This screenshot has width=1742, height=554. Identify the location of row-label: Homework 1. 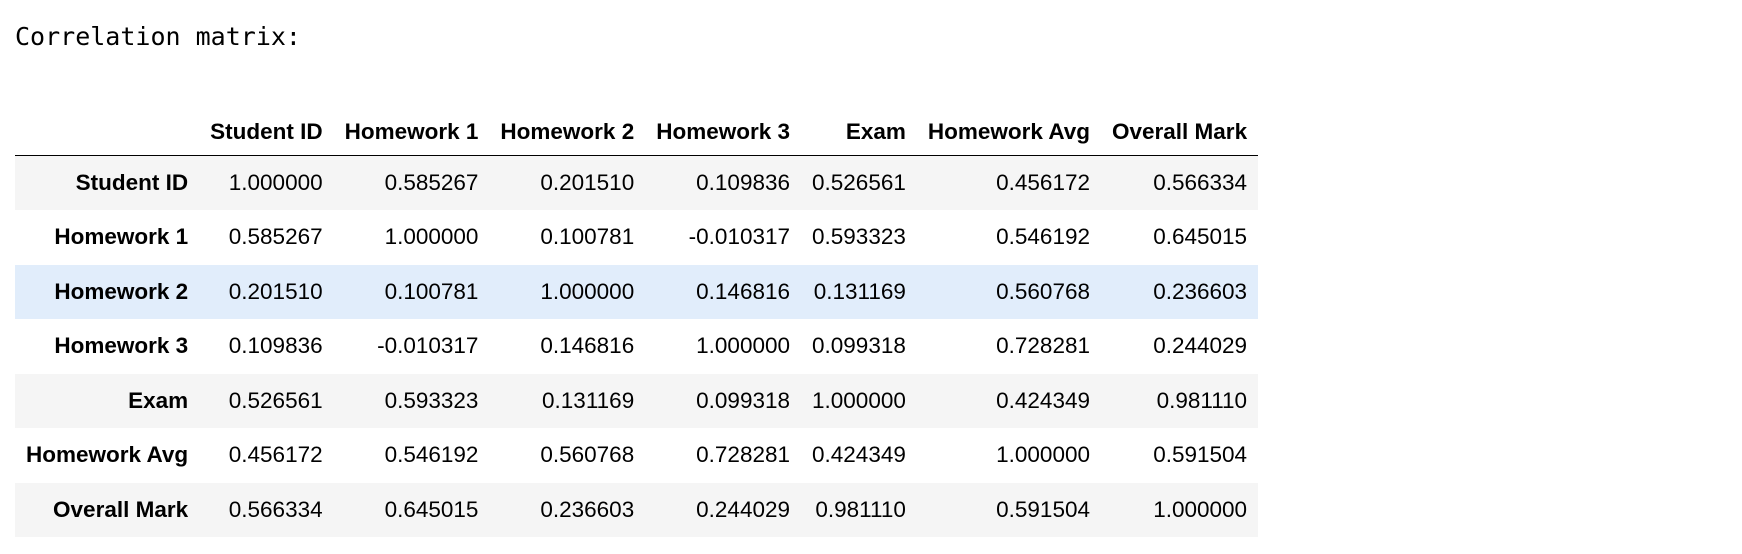
(121, 237).